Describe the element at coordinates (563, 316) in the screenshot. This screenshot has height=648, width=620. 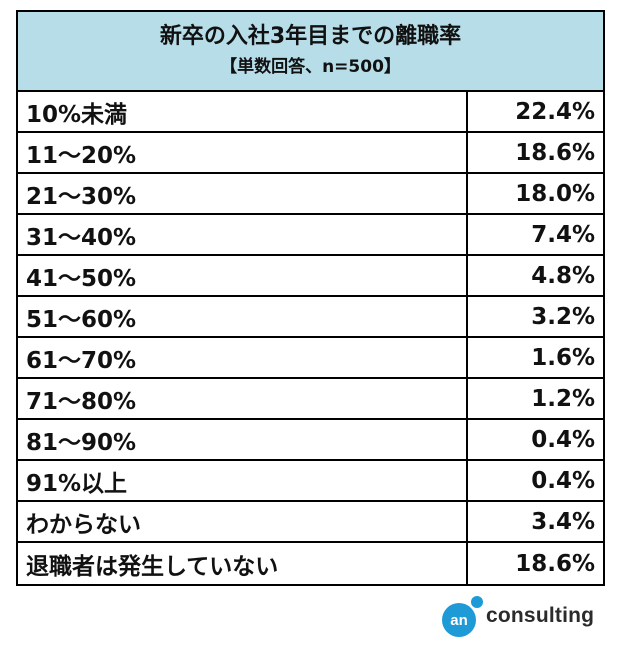
I see `row-value: 3.2%` at that location.